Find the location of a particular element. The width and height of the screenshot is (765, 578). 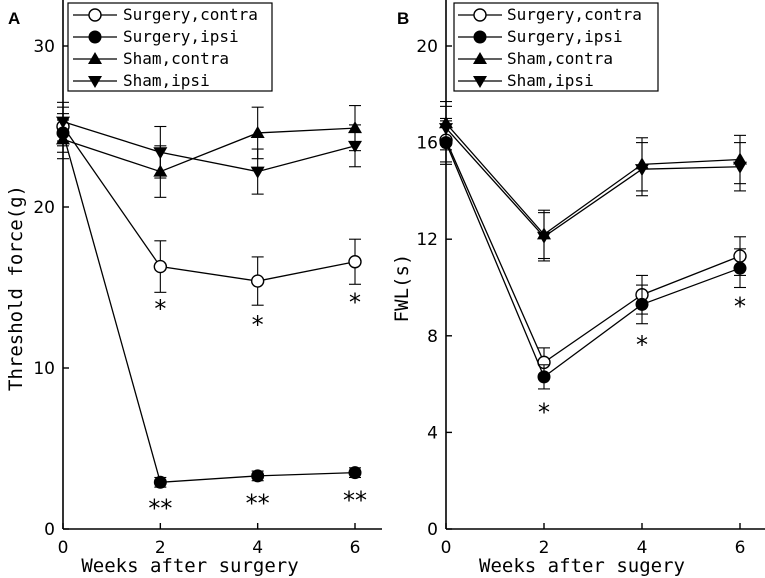

panel-b-y-axis-title: FWL(s) is located at coordinates (402, 288).